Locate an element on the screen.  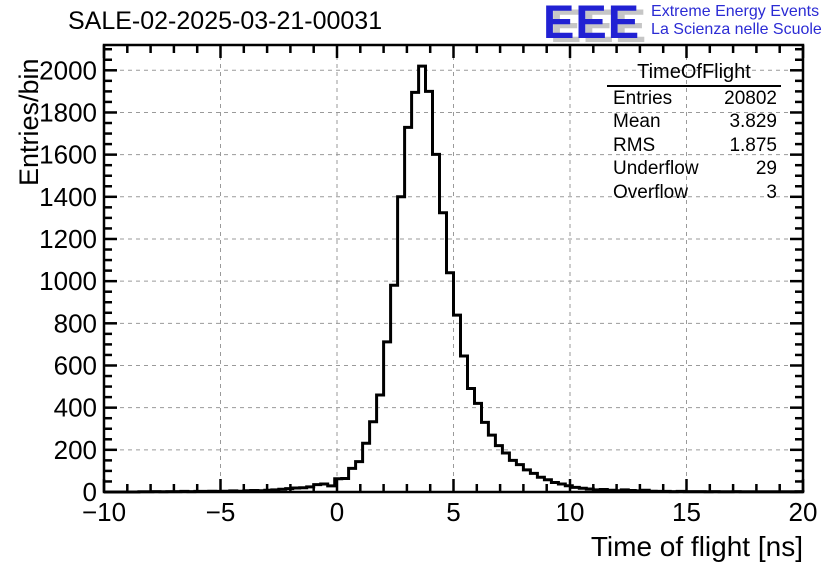
eee-logo-line2: La Scienza nelle Scuole is located at coordinates (736, 29).